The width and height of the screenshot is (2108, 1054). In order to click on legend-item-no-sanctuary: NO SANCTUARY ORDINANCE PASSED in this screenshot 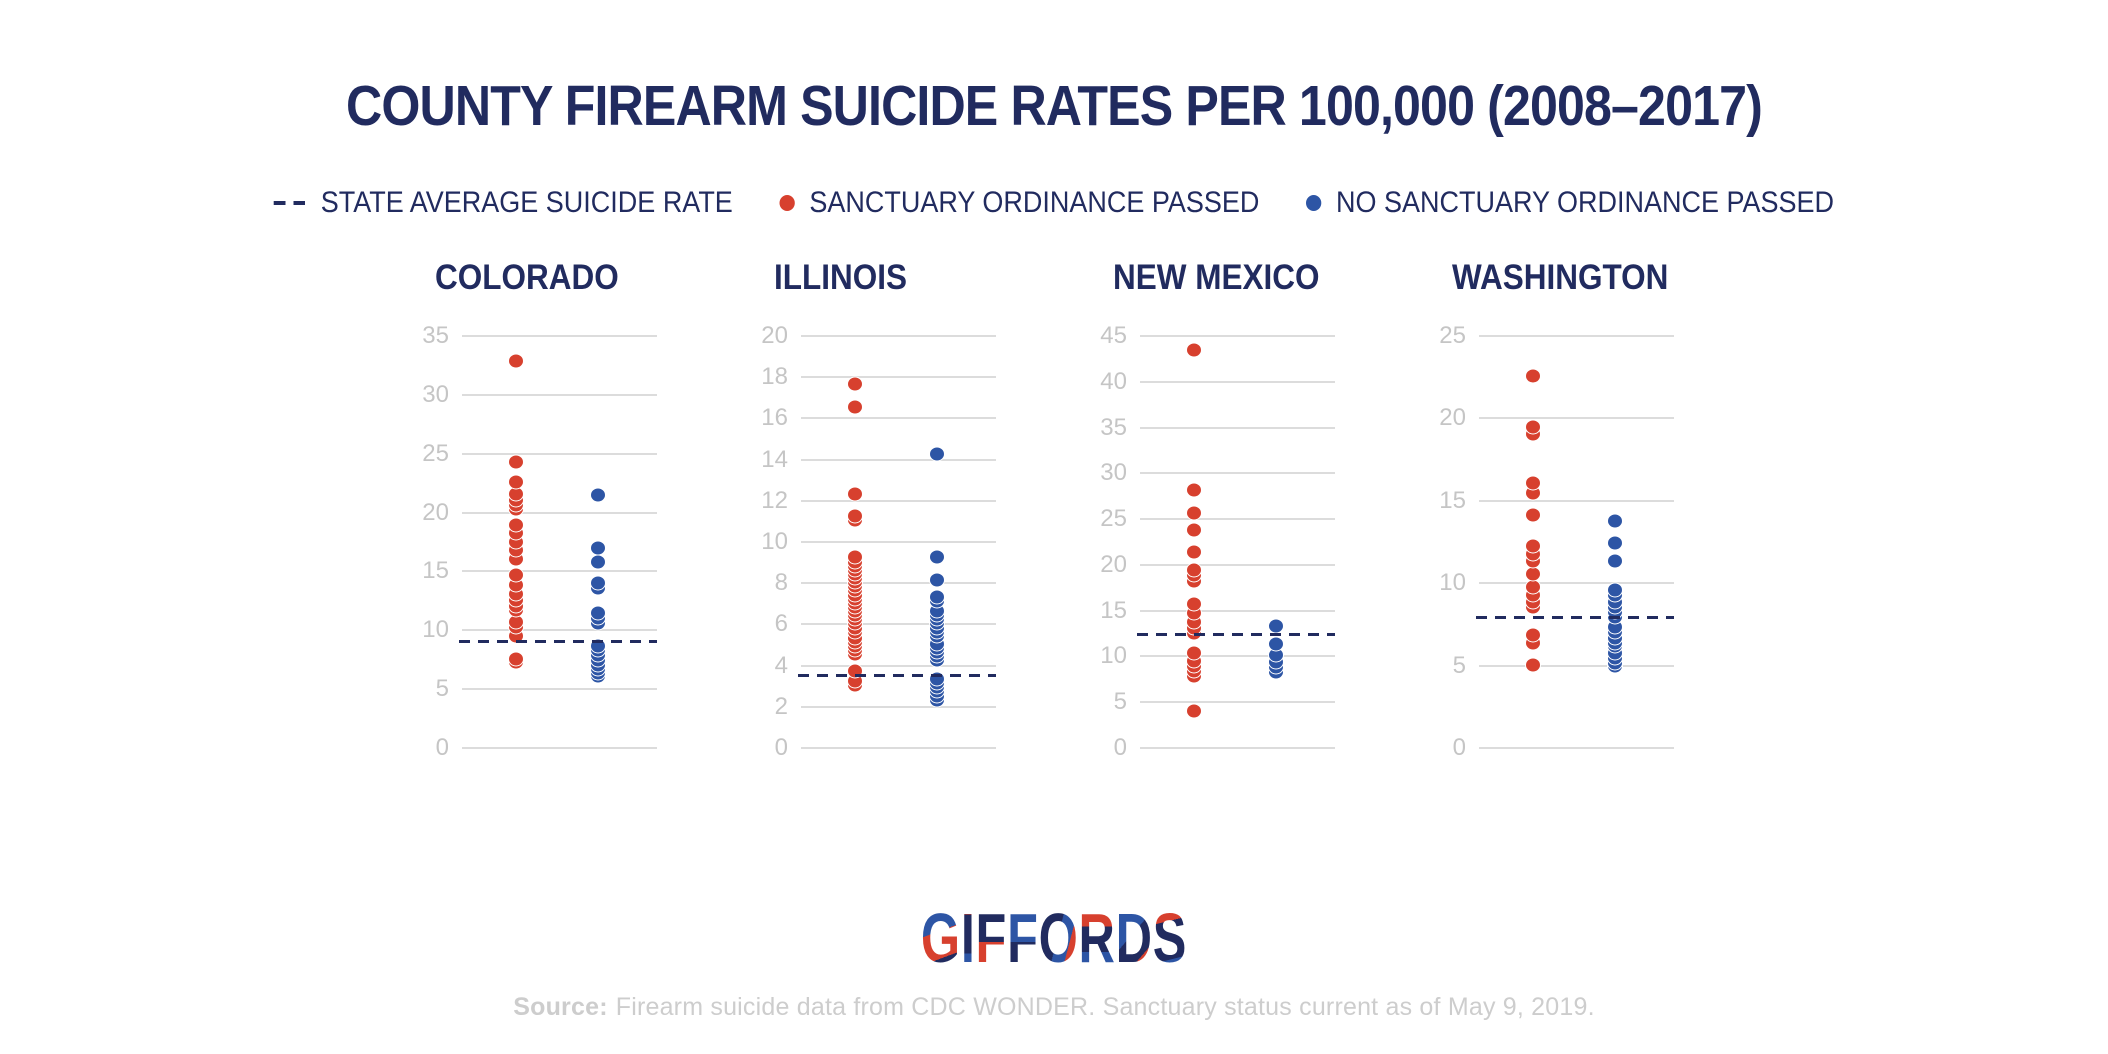, I will do `click(1570, 203)`.